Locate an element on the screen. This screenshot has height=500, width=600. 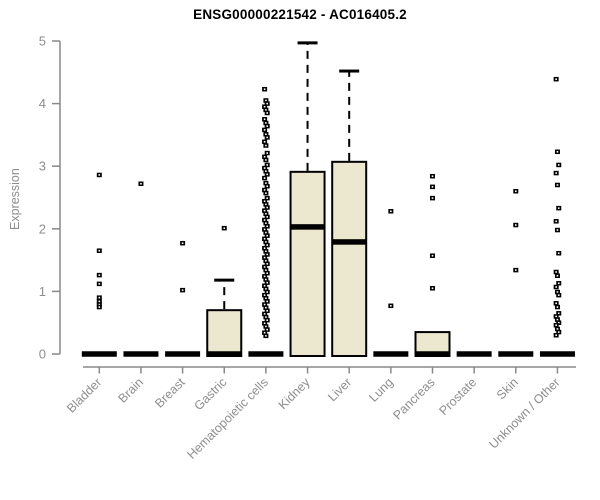
median-bar-hematopoietic-cells is located at coordinates (266, 354).